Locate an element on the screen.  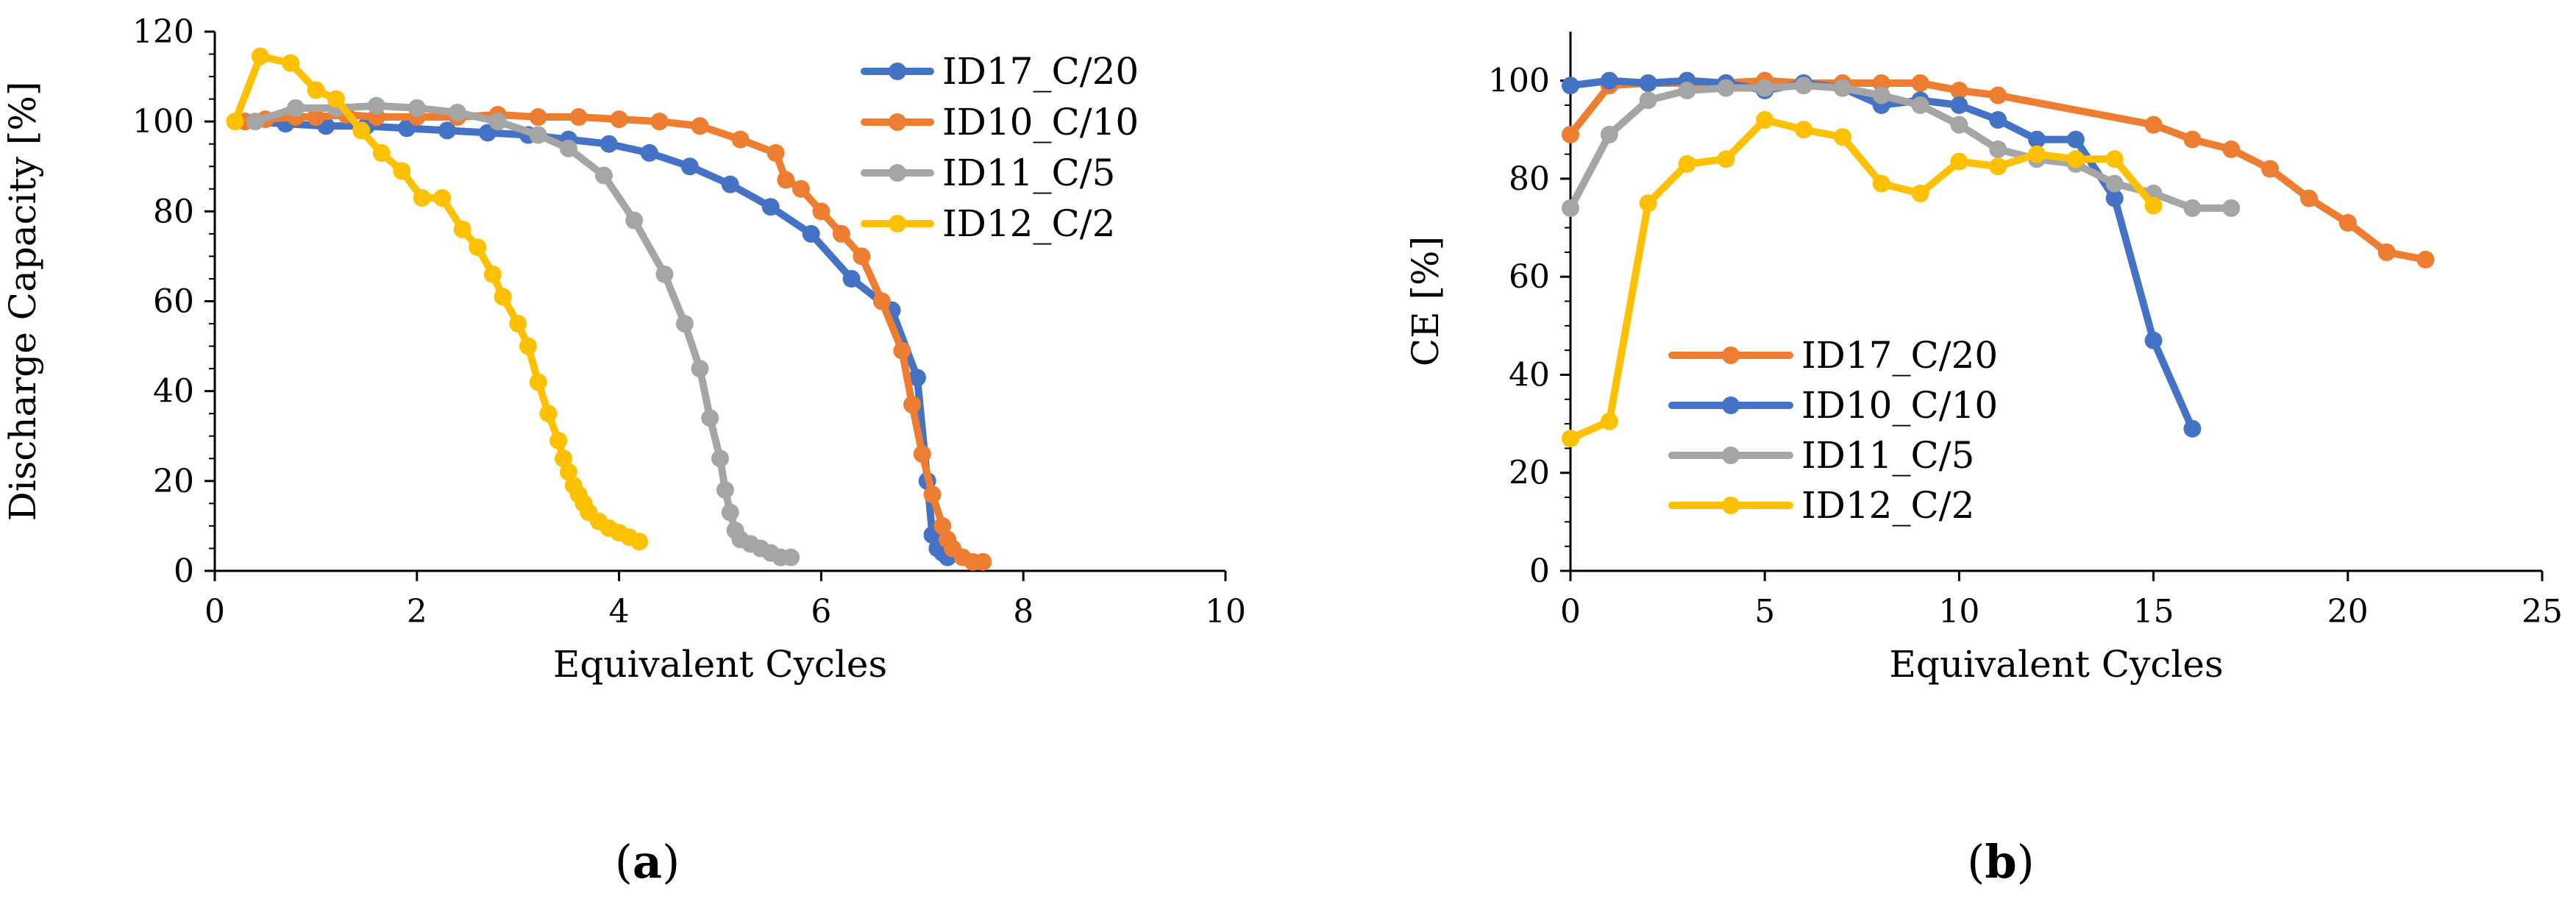
panel-b-legend-label: ID17_C/20 is located at coordinates (1899, 355).